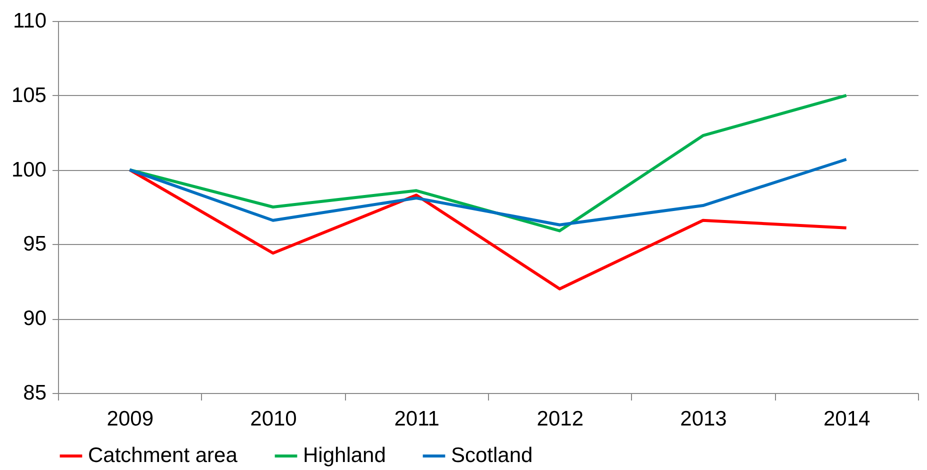  Describe the element at coordinates (560, 419) in the screenshot. I see `x-tick-label: 2012` at that location.